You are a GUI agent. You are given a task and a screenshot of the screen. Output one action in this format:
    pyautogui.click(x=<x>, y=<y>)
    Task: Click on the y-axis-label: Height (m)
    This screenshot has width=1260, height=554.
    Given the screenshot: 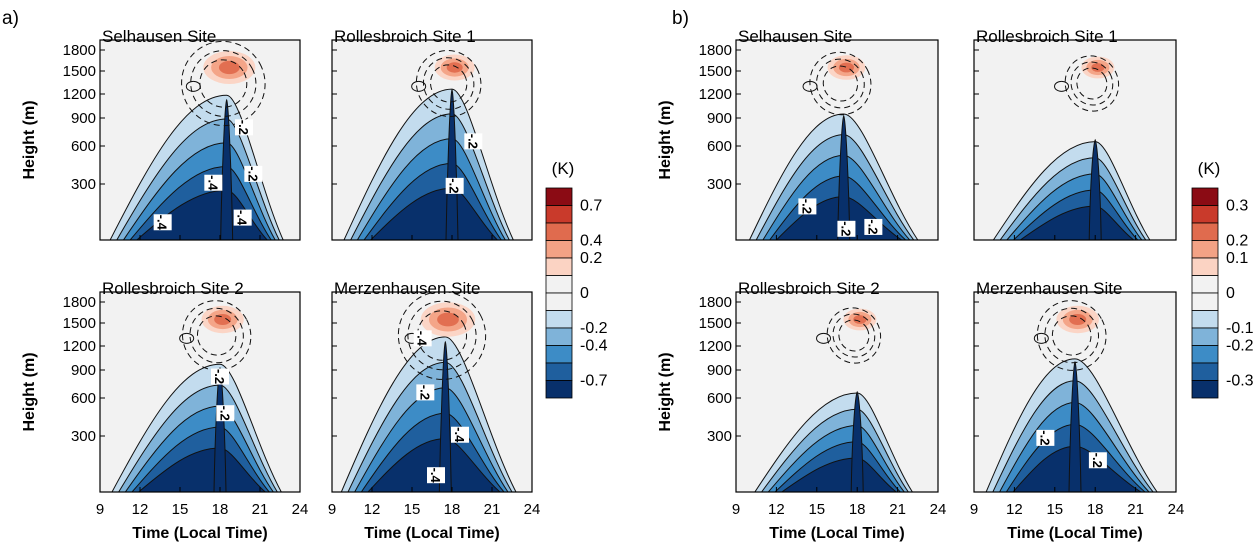 What is the action you would take?
    pyautogui.click(x=665, y=391)
    